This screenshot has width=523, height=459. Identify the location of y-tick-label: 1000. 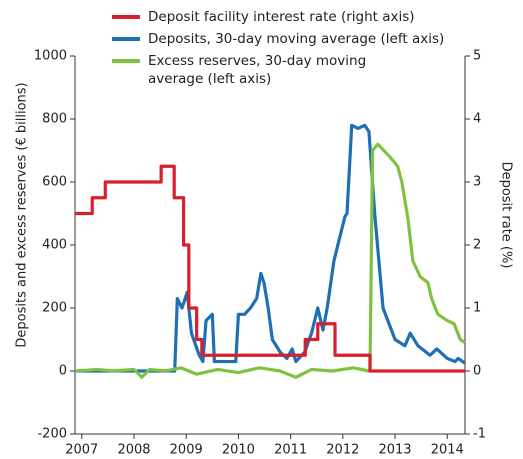
(50, 56).